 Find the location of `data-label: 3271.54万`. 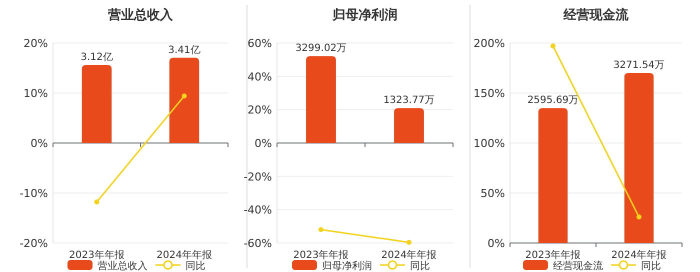

data-label: 3271.54万 is located at coordinates (639, 66).